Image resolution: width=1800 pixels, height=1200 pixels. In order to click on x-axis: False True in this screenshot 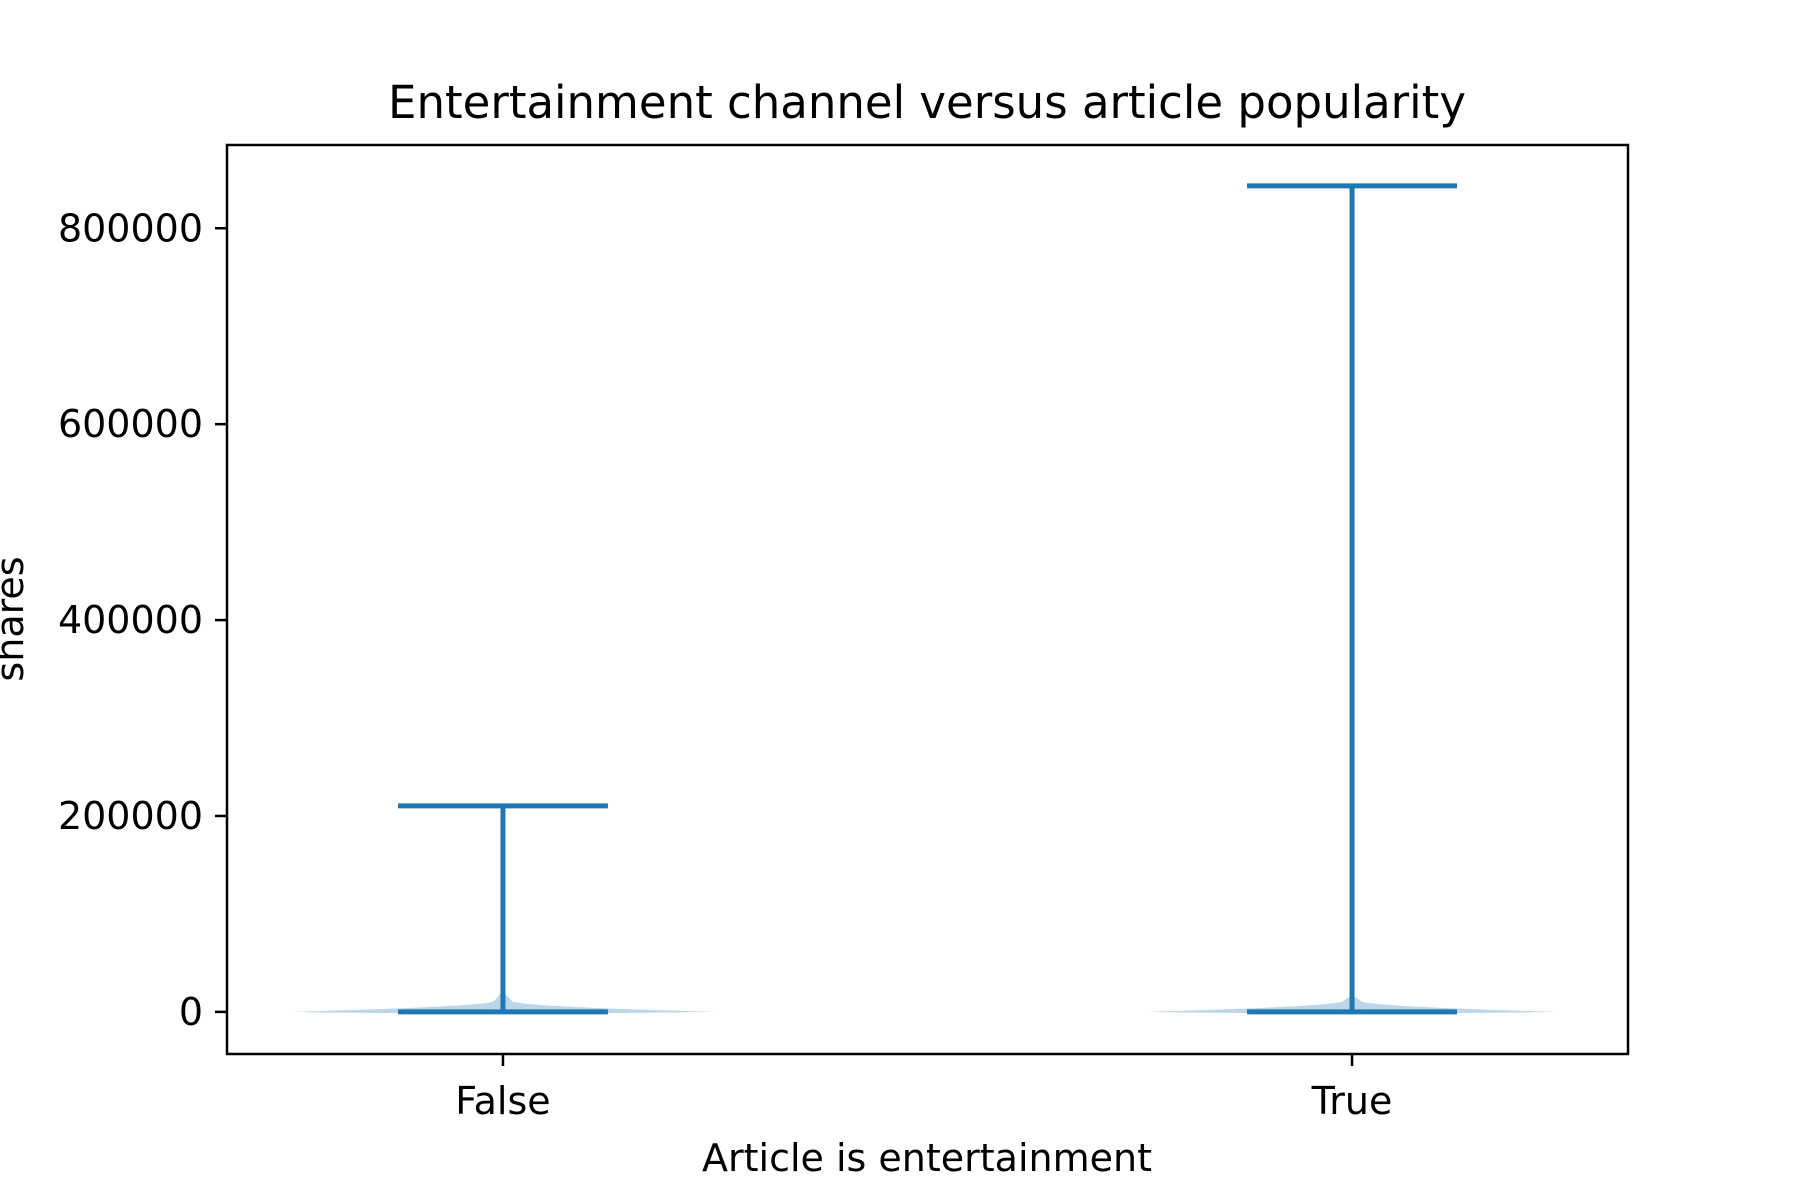, I will do `click(923, 1088)`.